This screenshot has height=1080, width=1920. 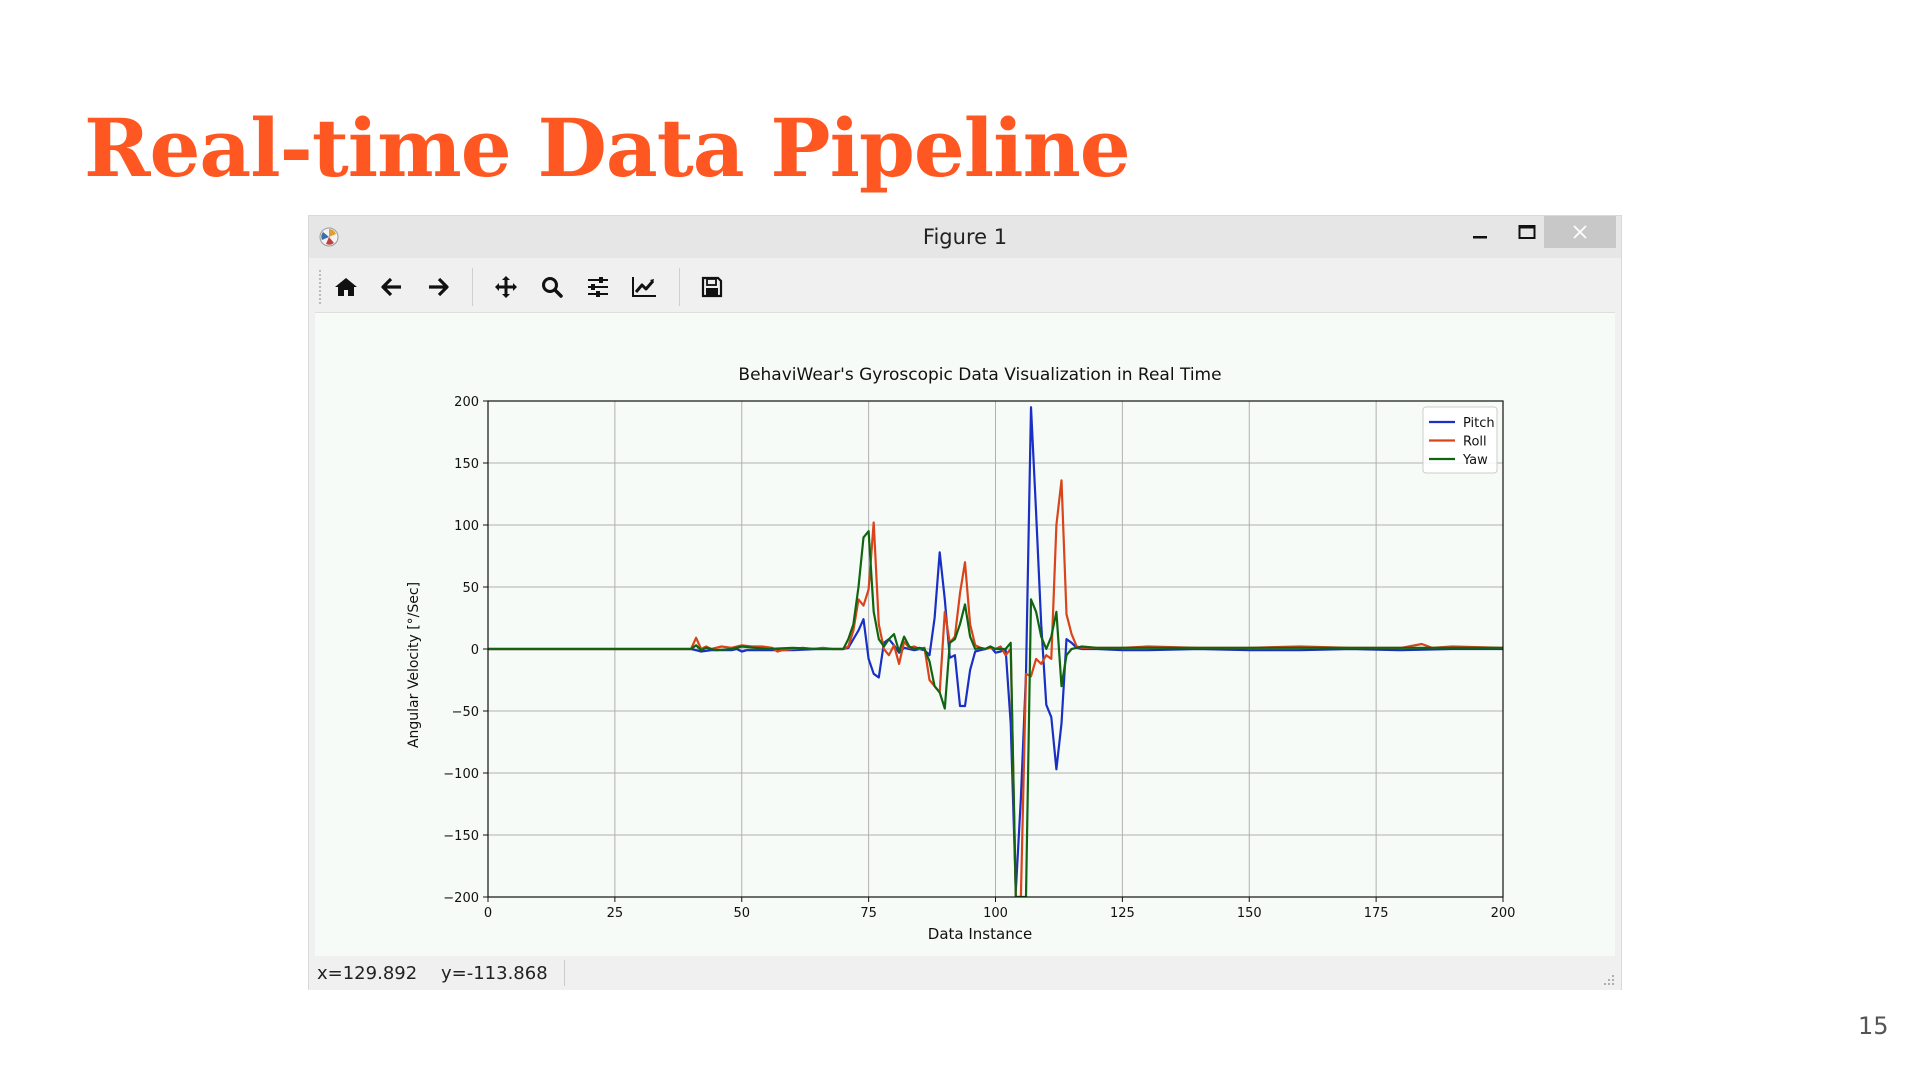 I want to click on close-button, so click(x=1580, y=232).